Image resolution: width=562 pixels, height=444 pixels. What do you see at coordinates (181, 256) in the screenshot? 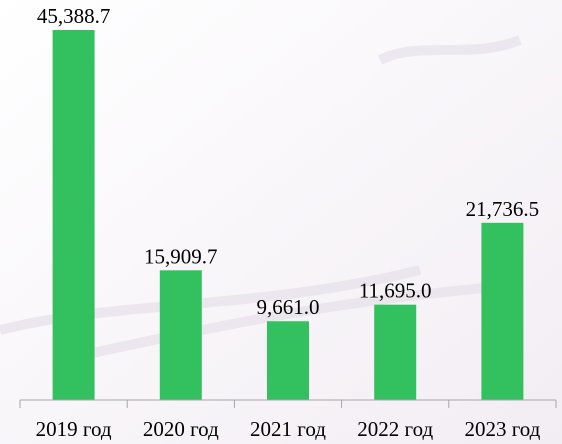
I see `bar-value-label: 15,909.7` at bounding box center [181, 256].